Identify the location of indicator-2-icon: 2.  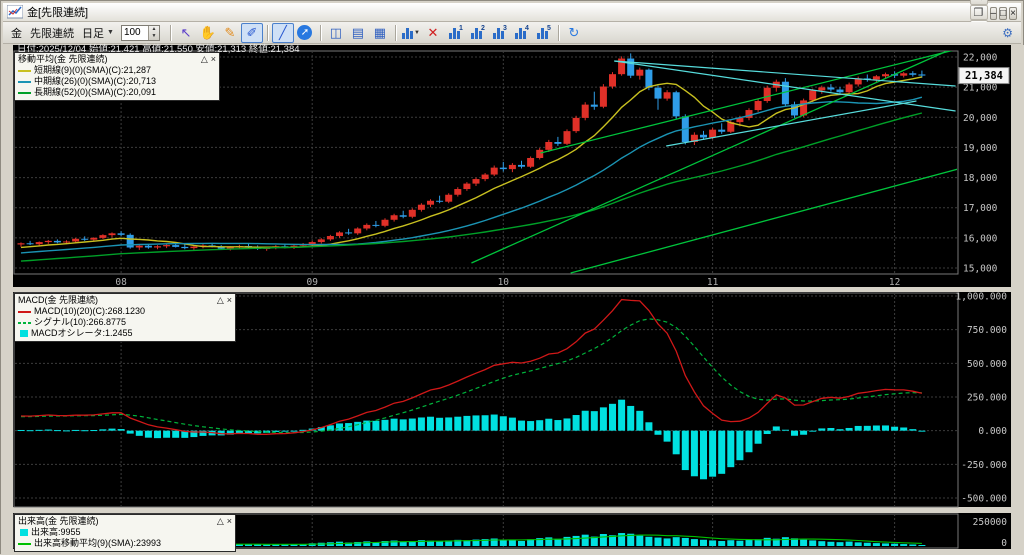
(477, 33).